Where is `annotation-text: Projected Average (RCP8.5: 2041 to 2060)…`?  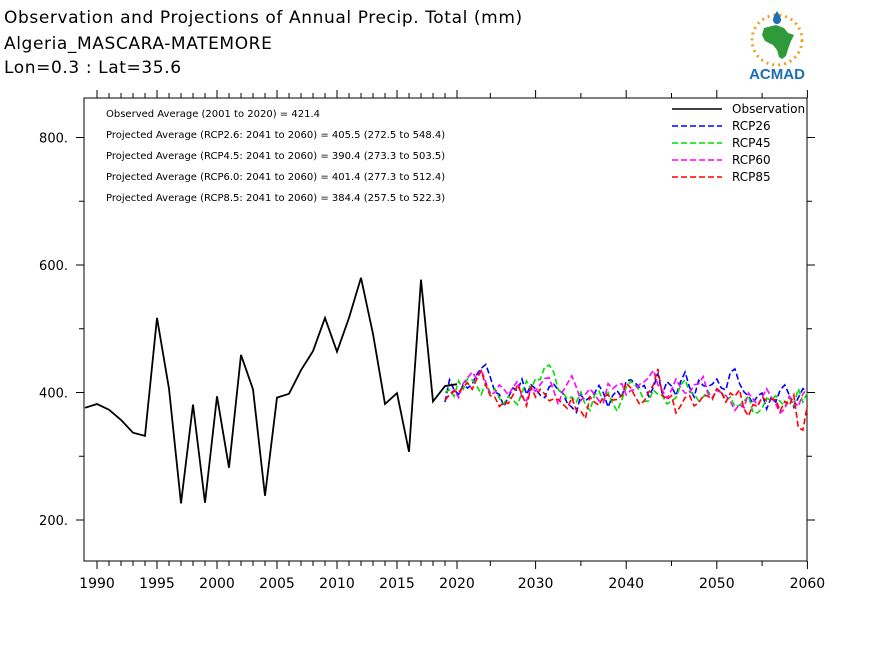 annotation-text: Projected Average (RCP8.5: 2041 to 2060)… is located at coordinates (275, 198).